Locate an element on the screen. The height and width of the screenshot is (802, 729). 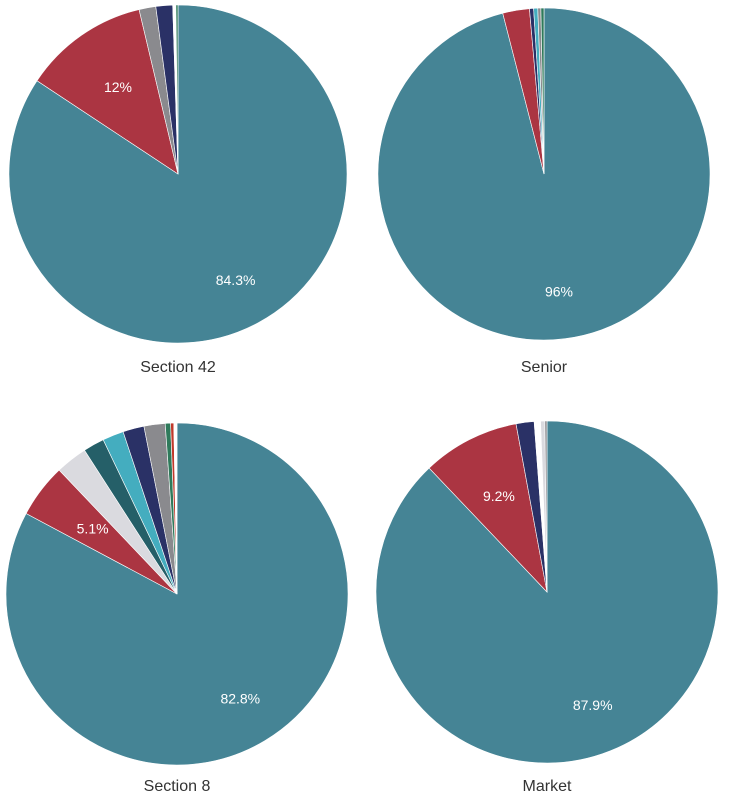
pie-title-section-8: Section 8 is located at coordinates (177, 786).